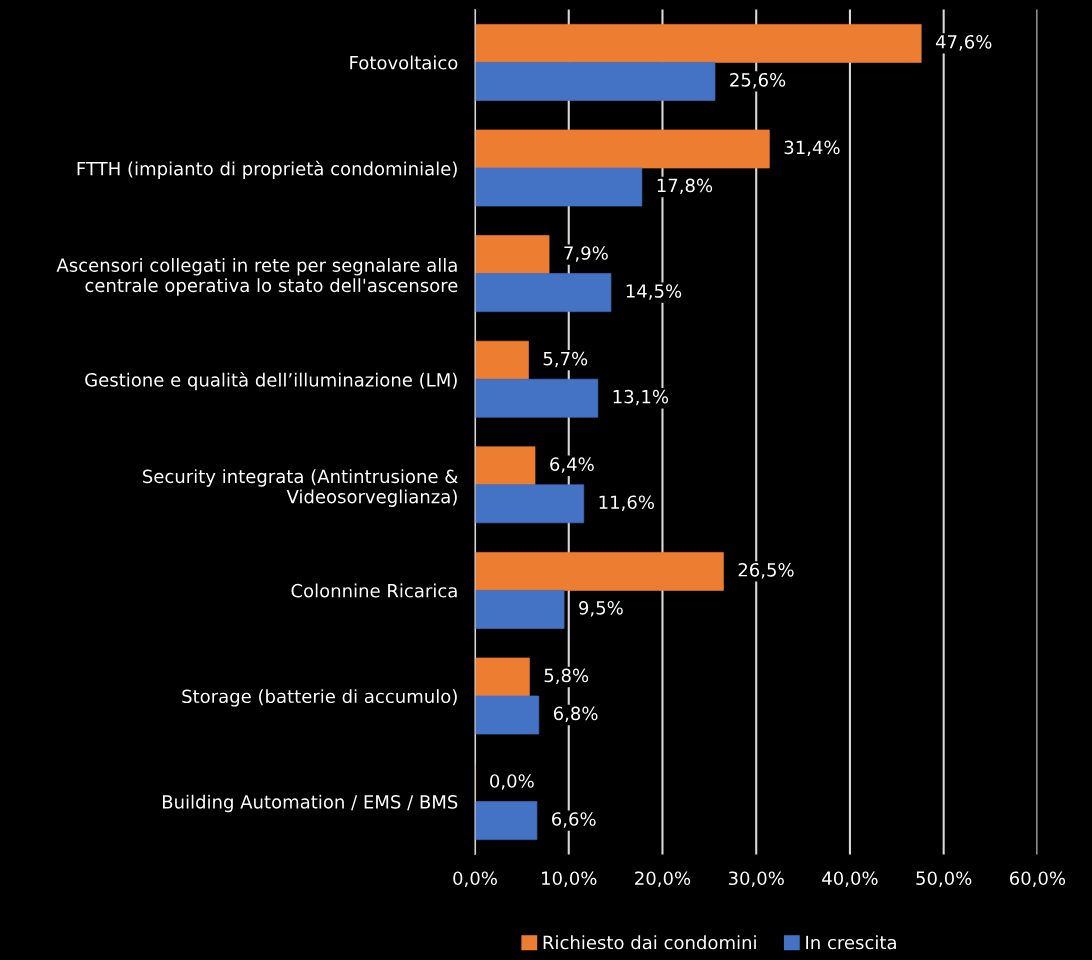 This screenshot has height=960, width=1092. Describe the element at coordinates (566, 676) in the screenshot. I see `data-label: 5,8%` at that location.